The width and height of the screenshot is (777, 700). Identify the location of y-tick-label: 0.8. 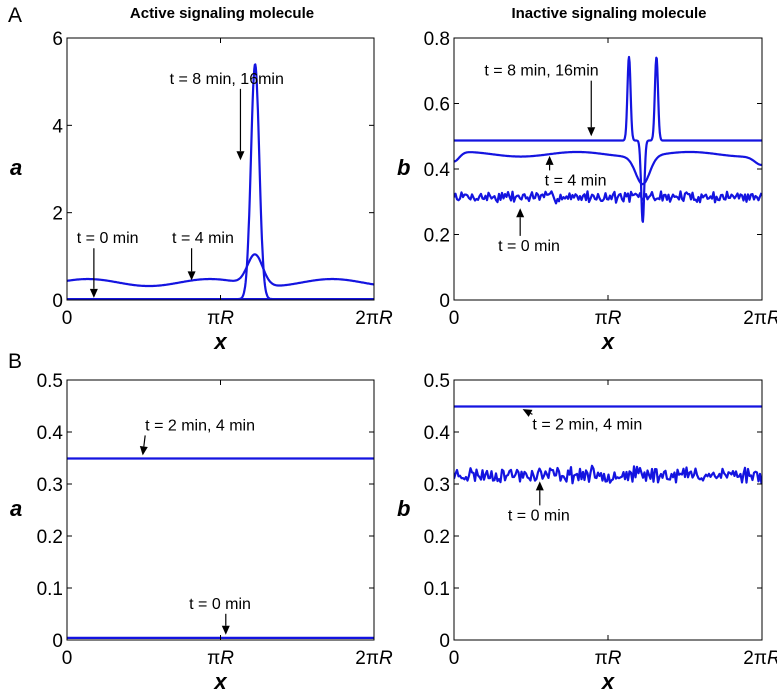
(437, 39).